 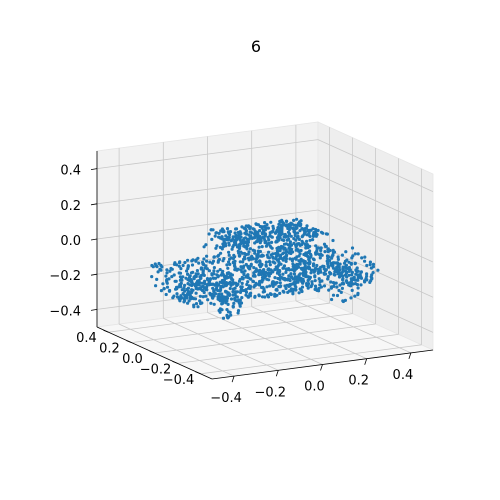 I want to click on y-tick-mark, so click(x=198, y=373).